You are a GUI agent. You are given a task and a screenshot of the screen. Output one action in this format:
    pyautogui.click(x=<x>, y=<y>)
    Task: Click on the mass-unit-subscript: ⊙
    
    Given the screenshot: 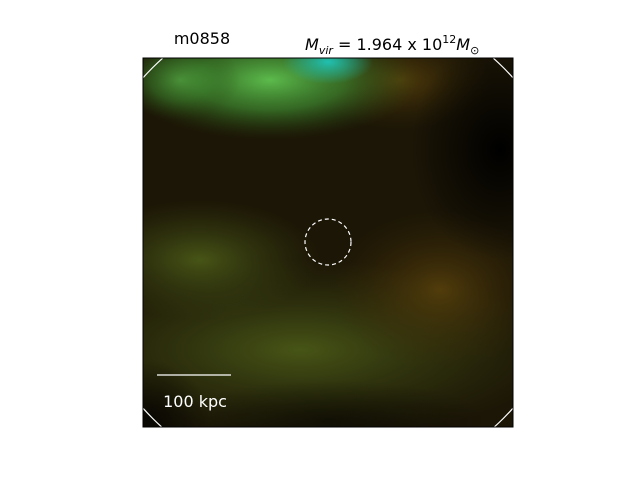 What is the action you would take?
    pyautogui.click(x=474, y=50)
    